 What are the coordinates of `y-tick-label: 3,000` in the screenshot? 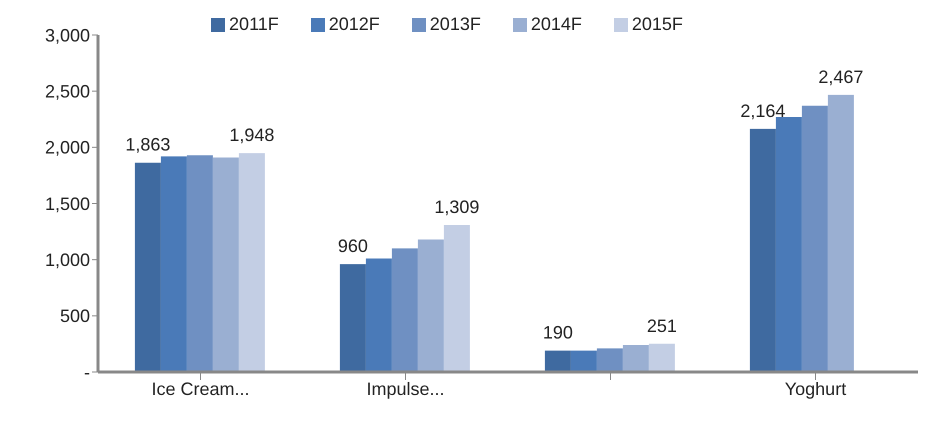 It's located at (67, 35).